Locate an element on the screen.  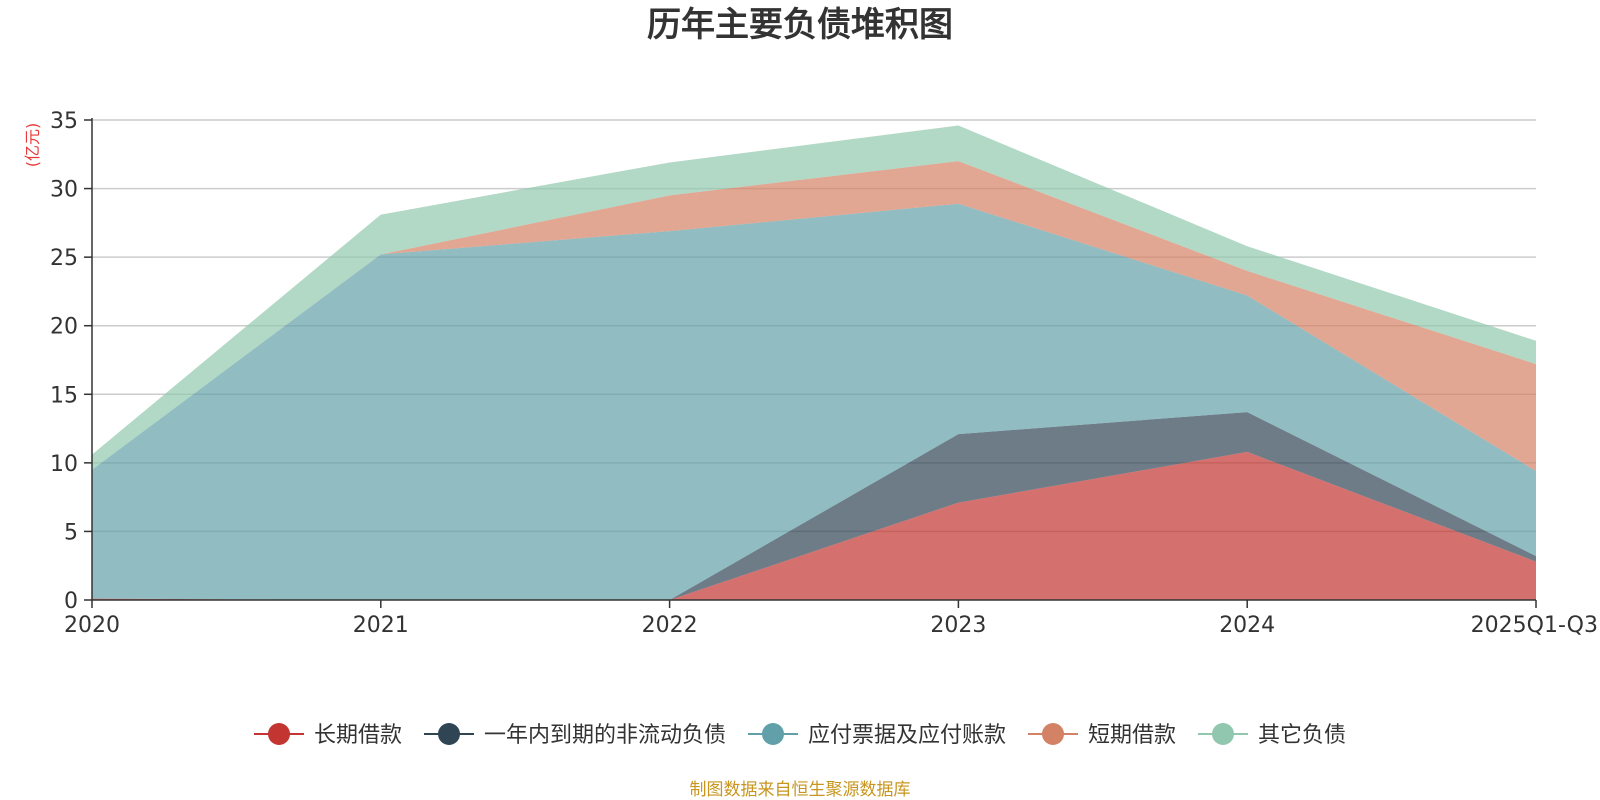
legend-label-2: 应付票据及应付账款 is located at coordinates (907, 735).